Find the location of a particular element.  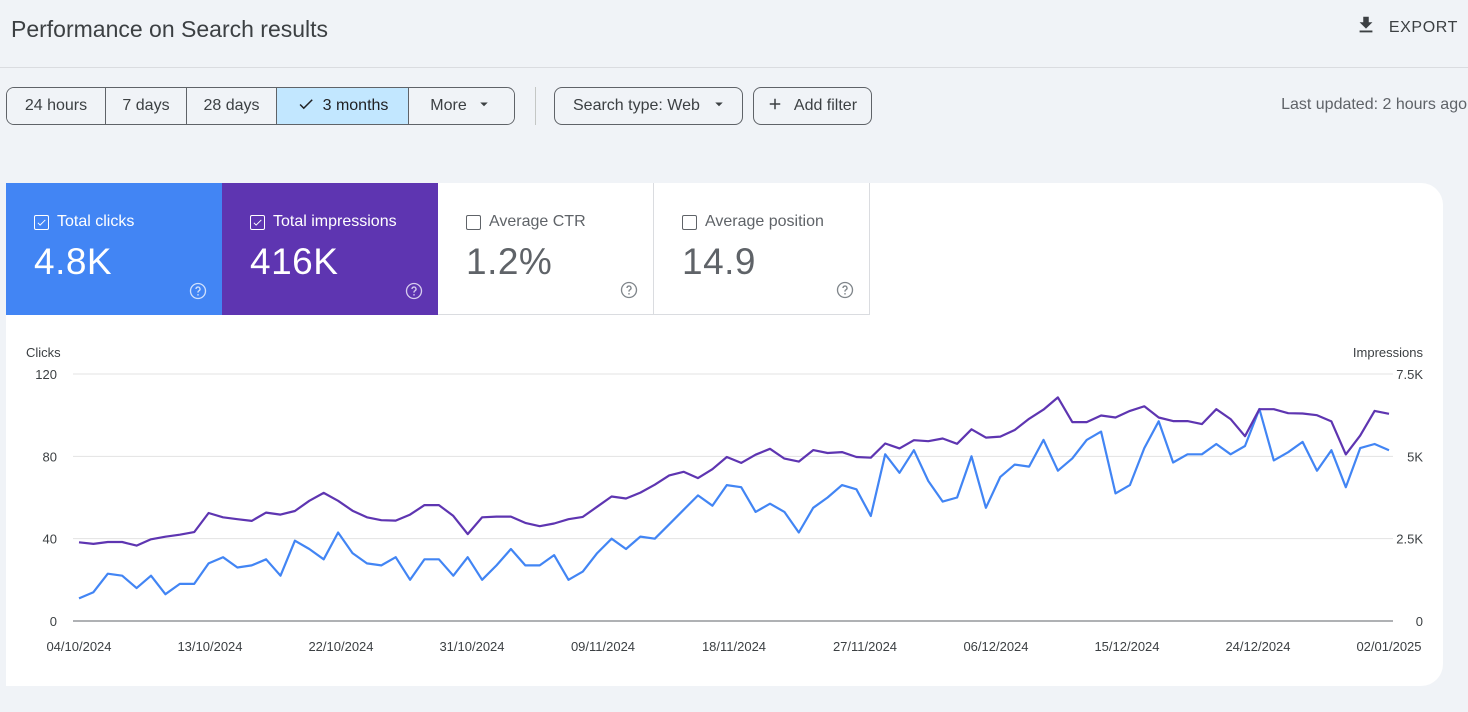

y-tick-left: 120 is located at coordinates (46, 374).